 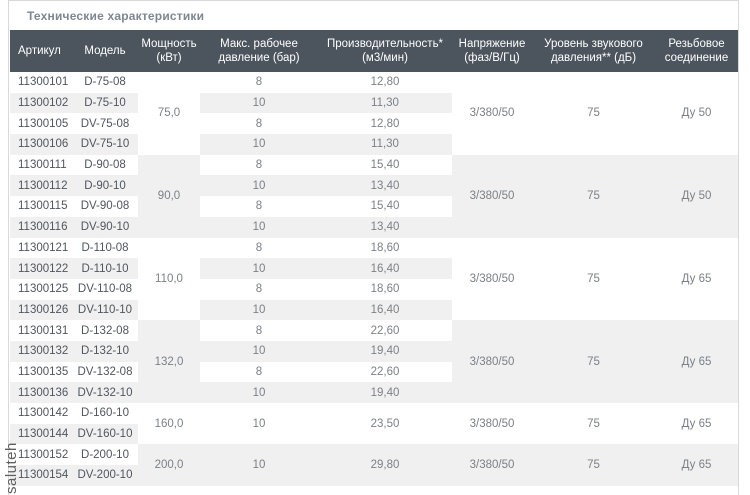 I want to click on cell-capacity: 18,60, so click(x=385, y=289).